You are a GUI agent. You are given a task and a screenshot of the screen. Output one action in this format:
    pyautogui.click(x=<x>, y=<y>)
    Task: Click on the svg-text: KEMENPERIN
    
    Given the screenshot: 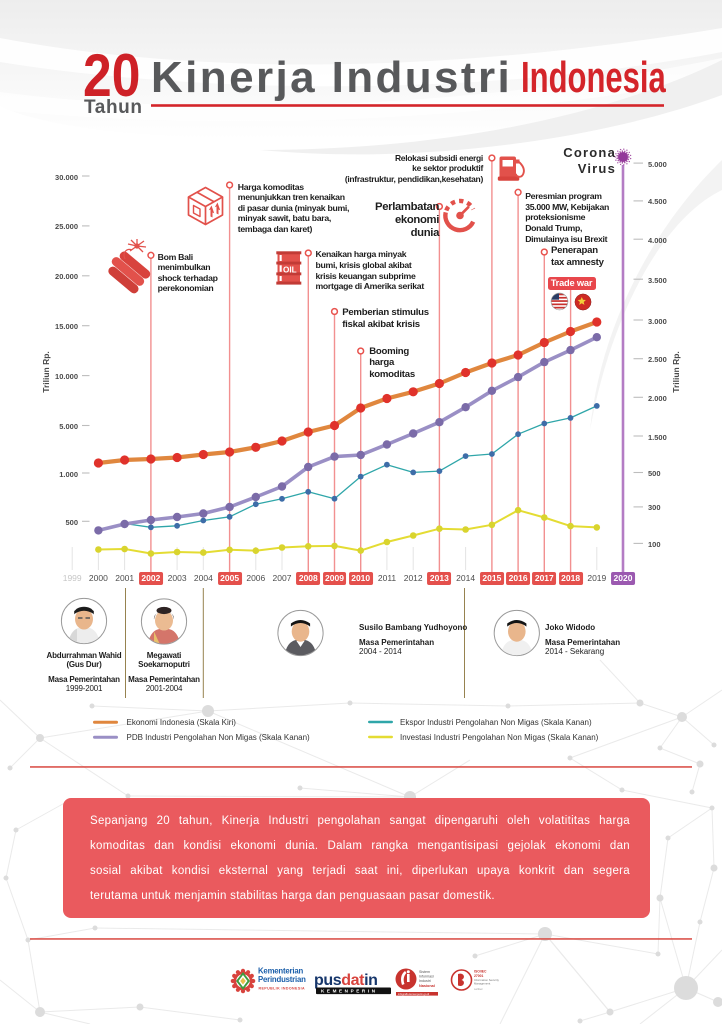 What is the action you would take?
    pyautogui.click(x=349, y=991)
    